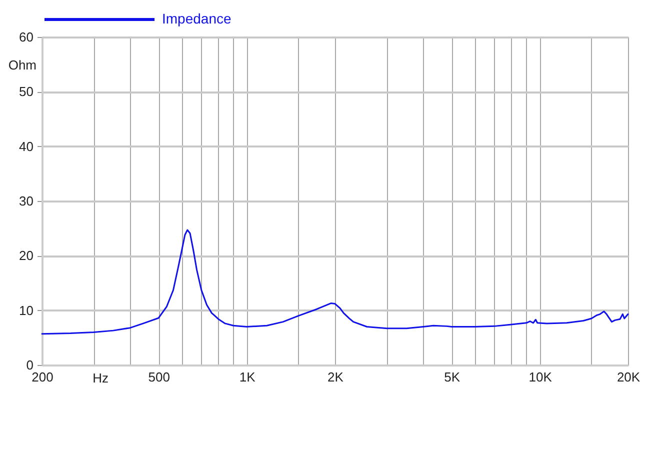 The width and height of the screenshot is (650, 462). Describe the element at coordinates (628, 377) in the screenshot. I see `x-tick-label: 20K` at that location.